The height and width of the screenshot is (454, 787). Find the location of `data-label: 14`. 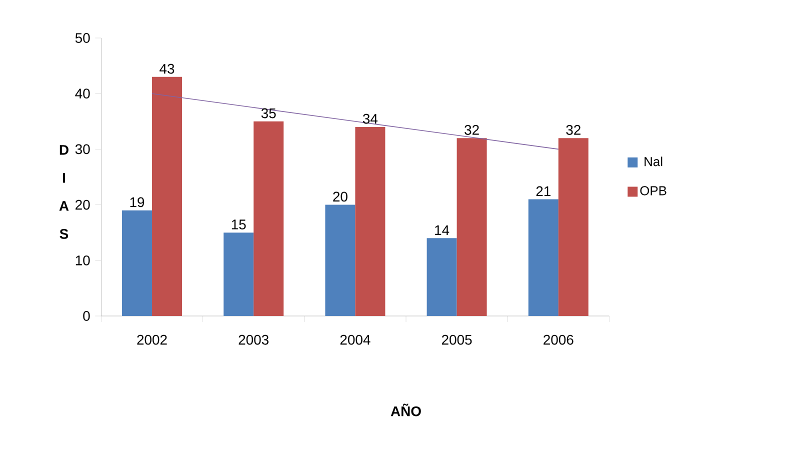

data-label: 14 is located at coordinates (442, 230).